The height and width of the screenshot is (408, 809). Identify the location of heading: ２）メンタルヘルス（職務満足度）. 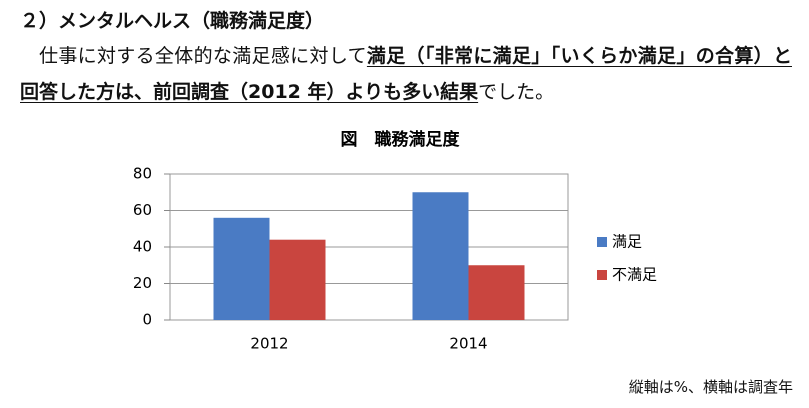
(172, 21).